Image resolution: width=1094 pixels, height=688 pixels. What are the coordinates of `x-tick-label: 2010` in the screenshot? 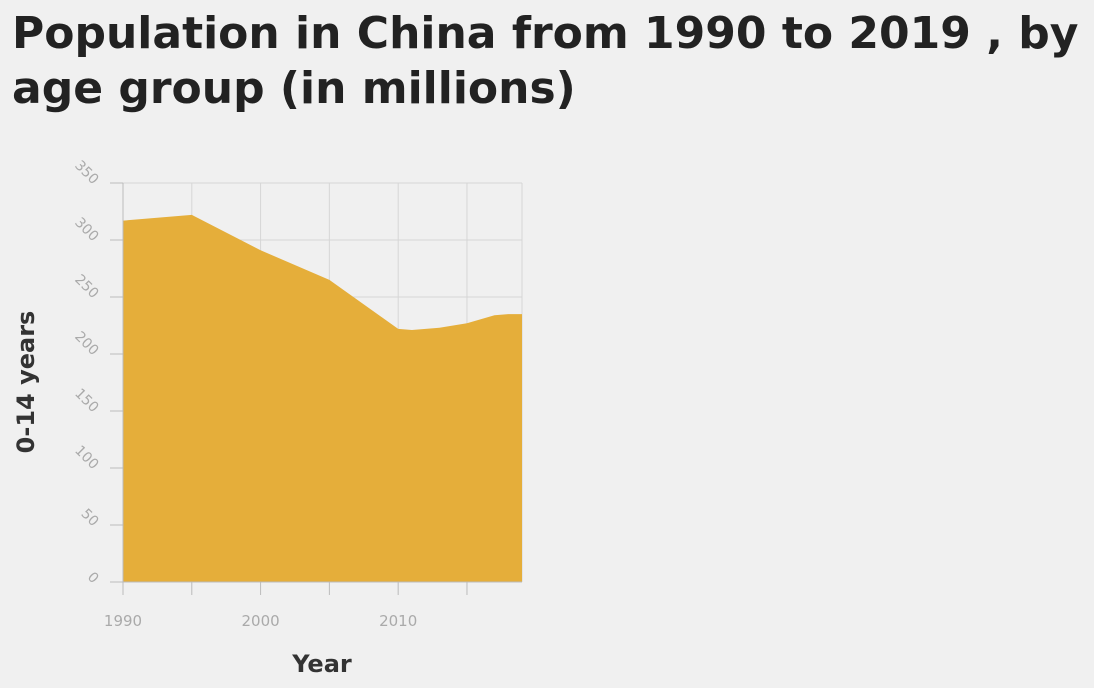 It's located at (398, 621).